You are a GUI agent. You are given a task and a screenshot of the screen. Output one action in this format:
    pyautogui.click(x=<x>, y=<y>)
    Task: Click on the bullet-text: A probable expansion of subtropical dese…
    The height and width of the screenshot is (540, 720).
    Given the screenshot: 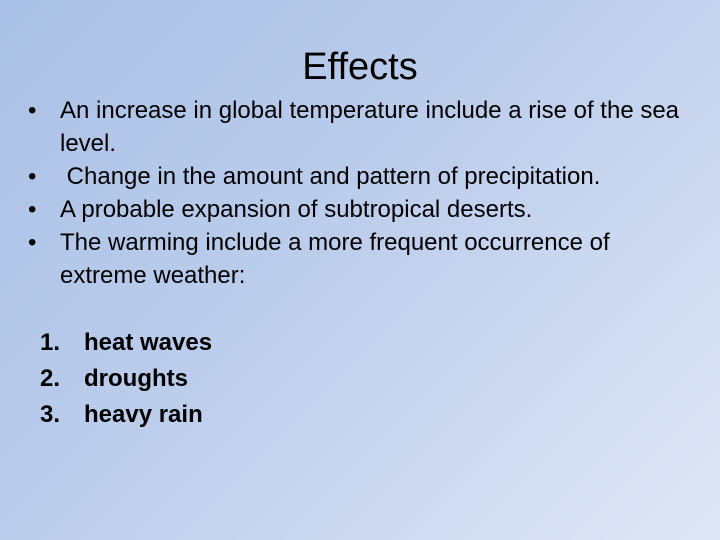 What is the action you would take?
    pyautogui.click(x=296, y=209)
    